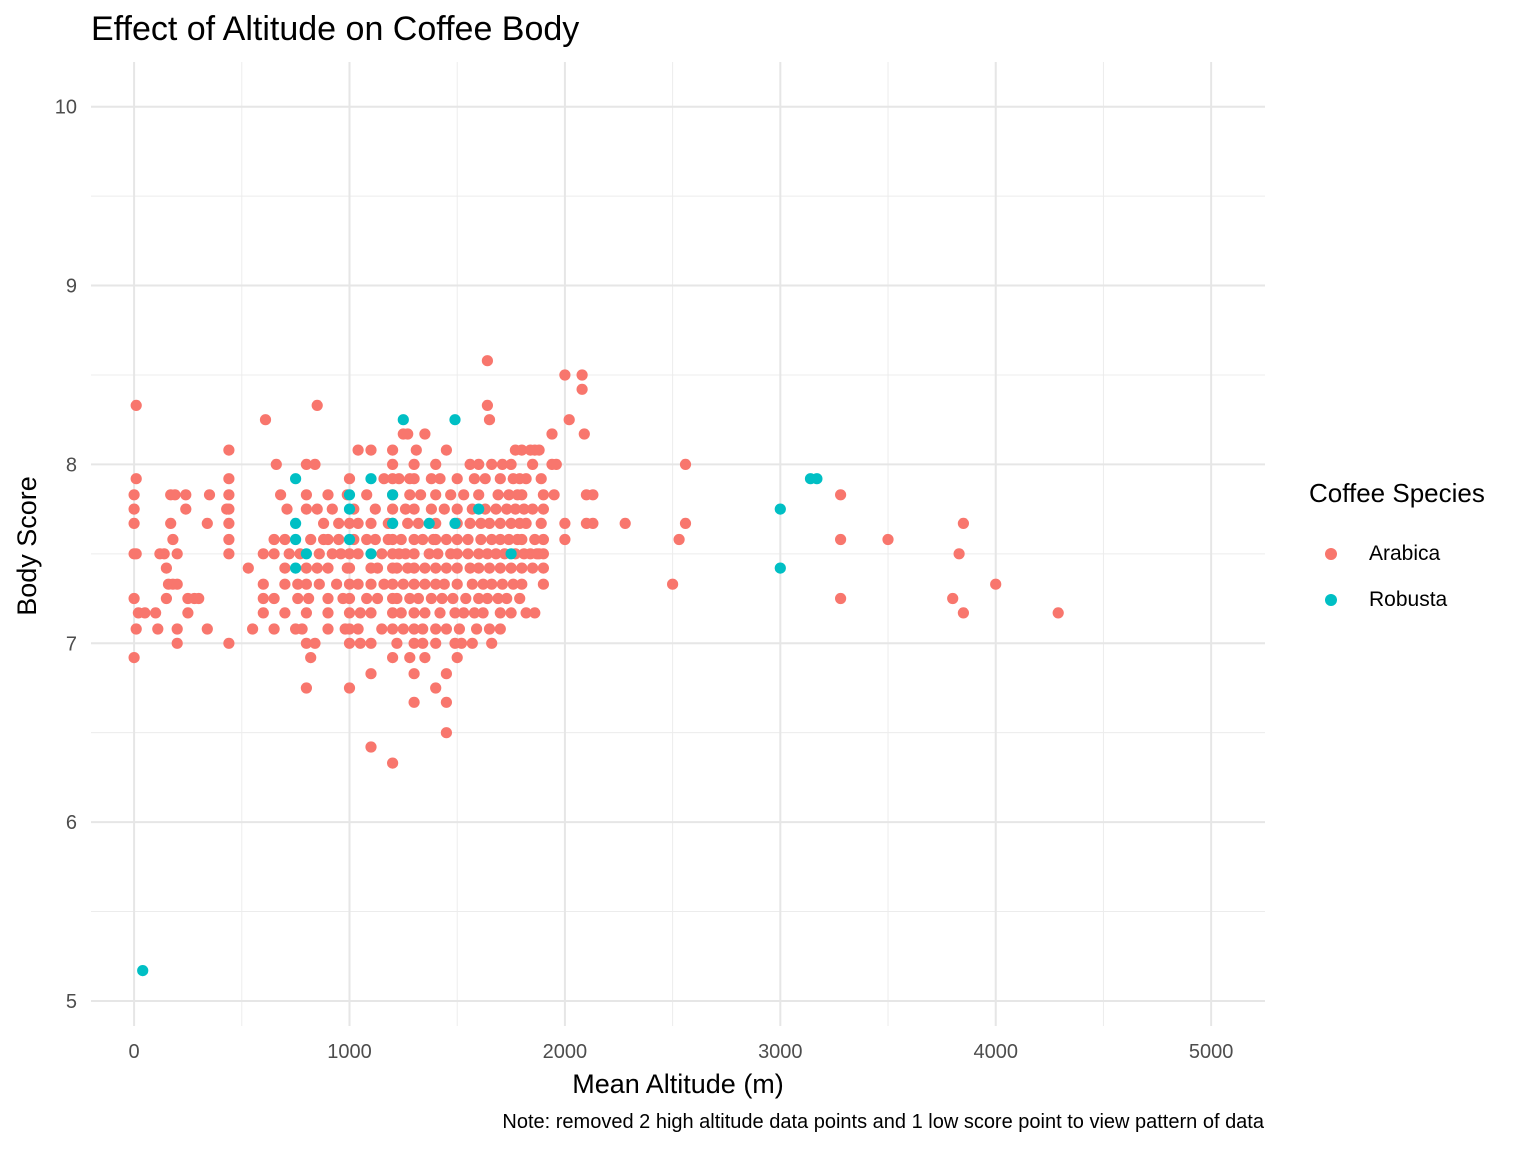 The image size is (1536, 1152). Describe the element at coordinates (1397, 550) in the screenshot. I see `legend: Coffee Species Arabica Robusta` at that location.